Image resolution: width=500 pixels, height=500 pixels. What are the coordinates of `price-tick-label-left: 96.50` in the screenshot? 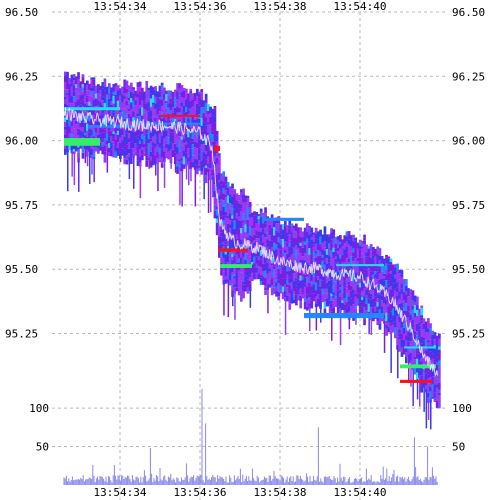 It's located at (21, 12).